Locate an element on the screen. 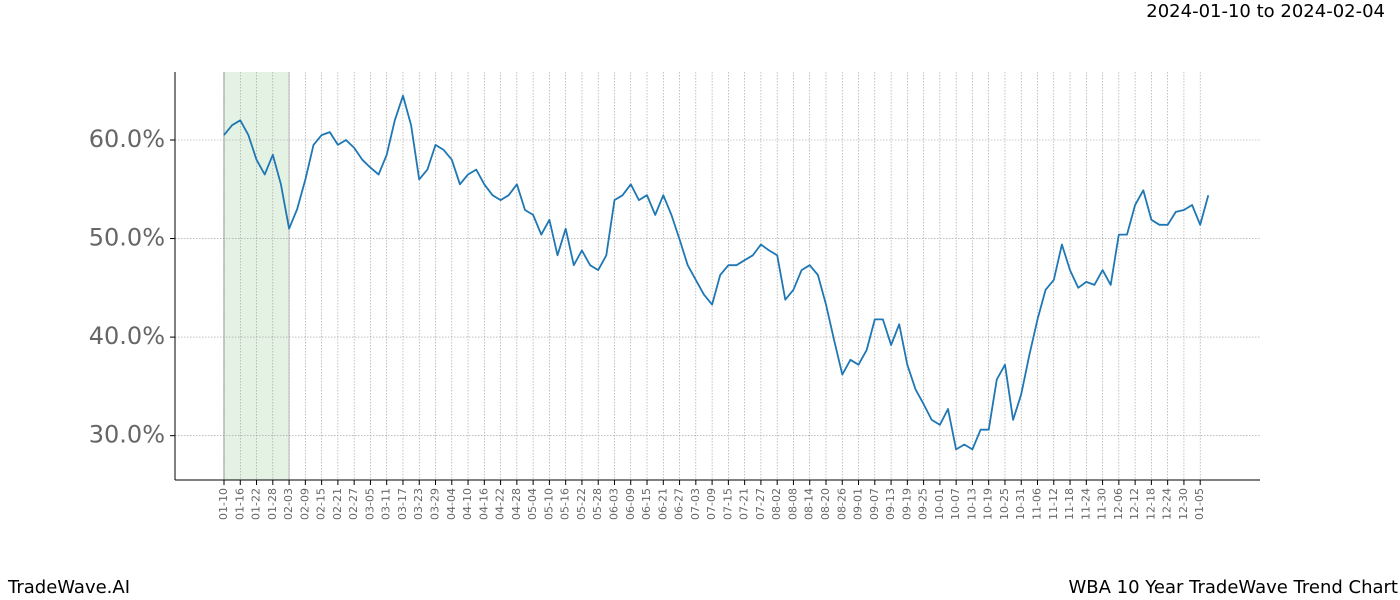  x-tick-label: 01-05 is located at coordinates (1199, 504).